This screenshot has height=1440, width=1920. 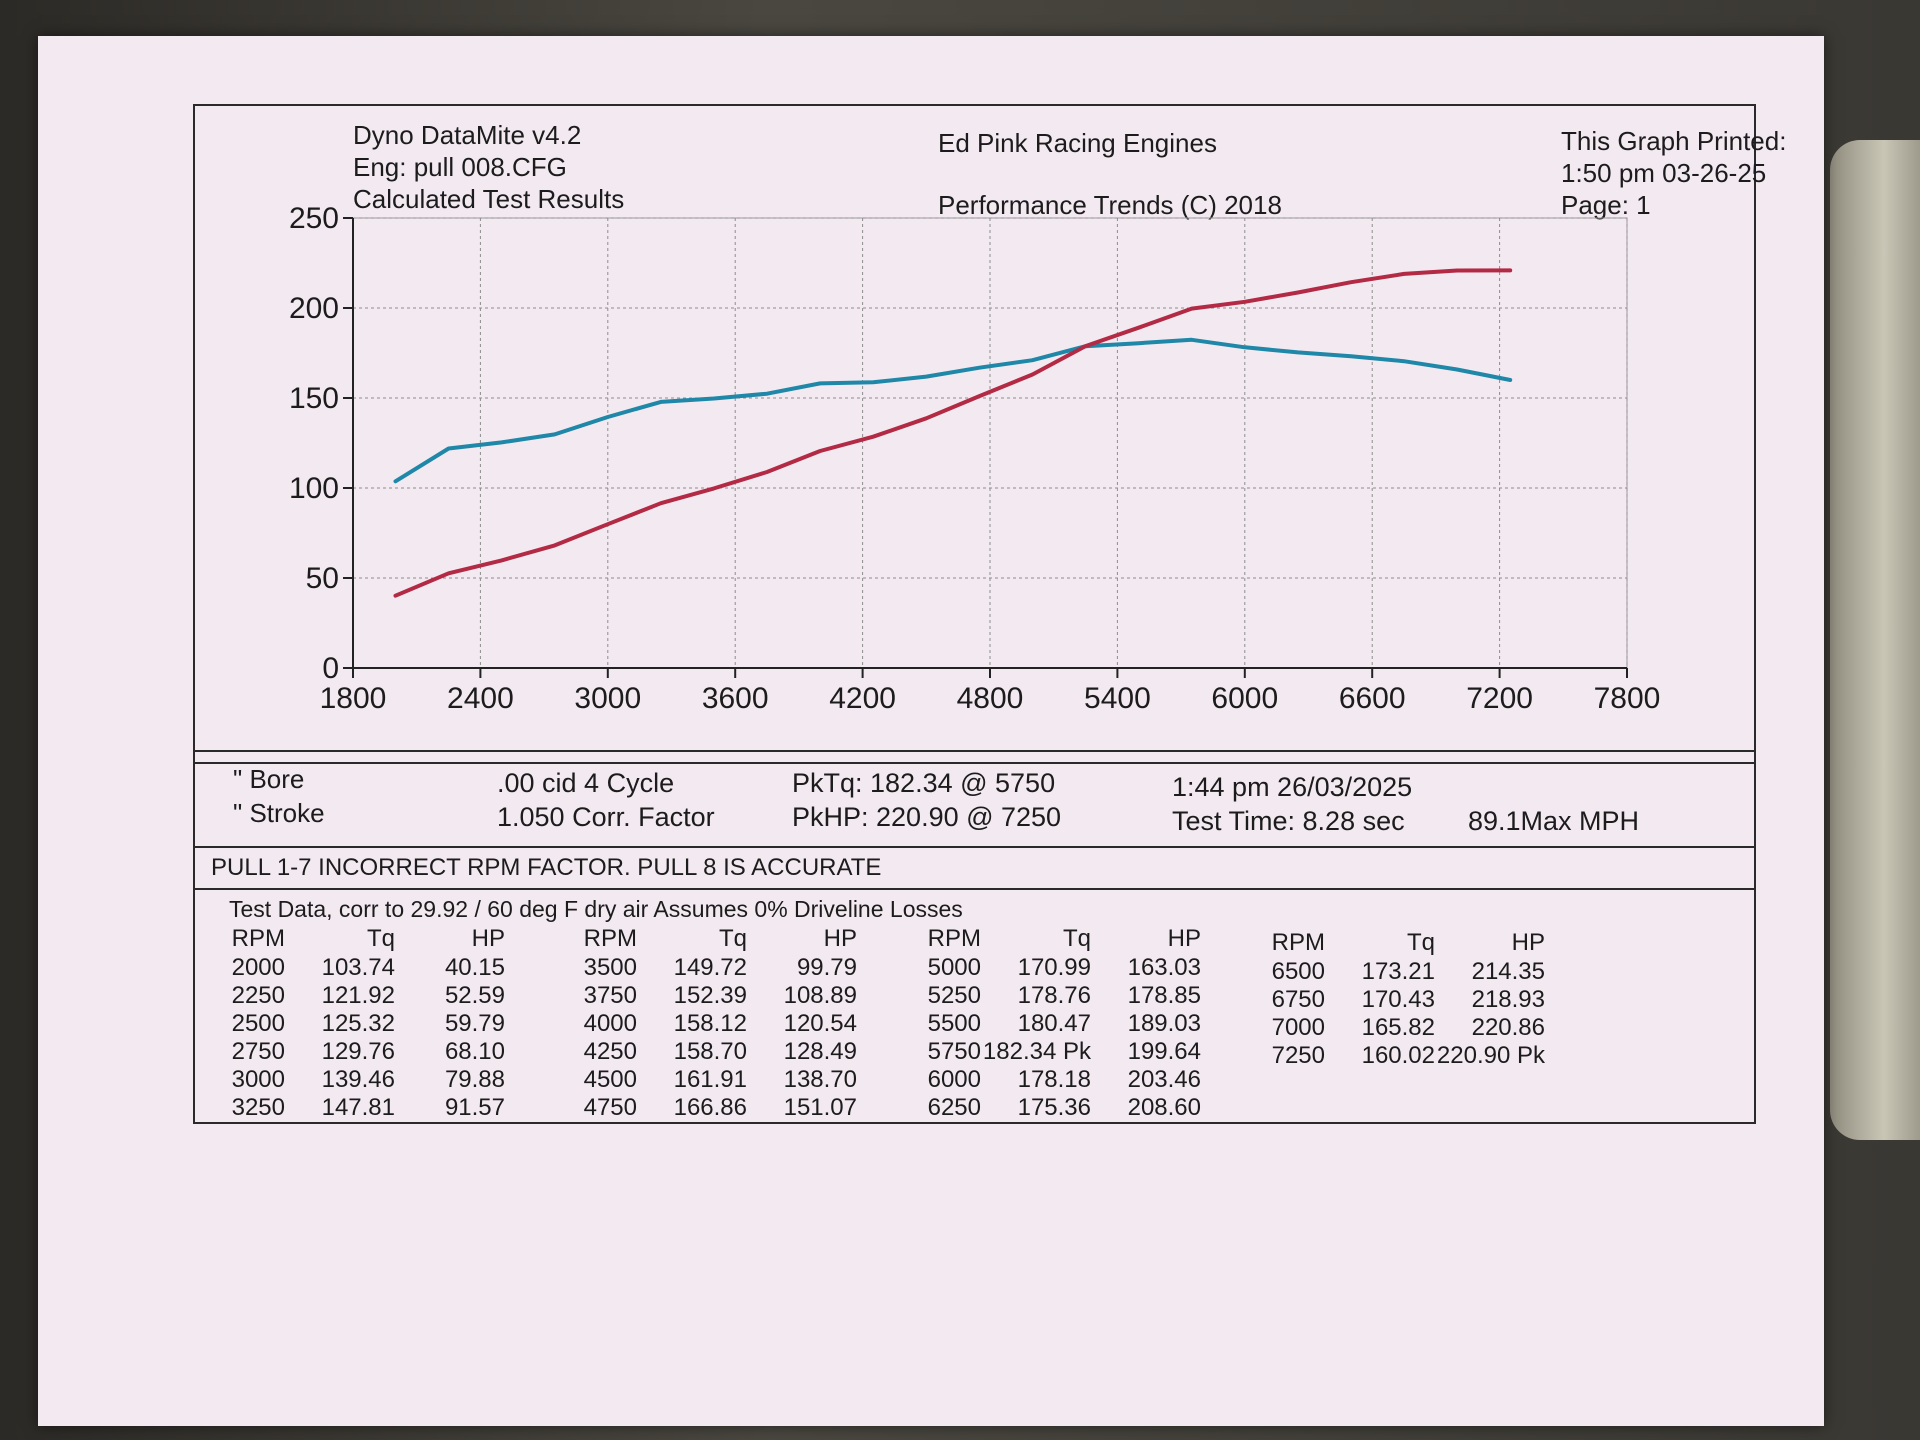 What do you see at coordinates (720, 1079) in the screenshot?
I see `table-row: 4500 161.91 138.70` at bounding box center [720, 1079].